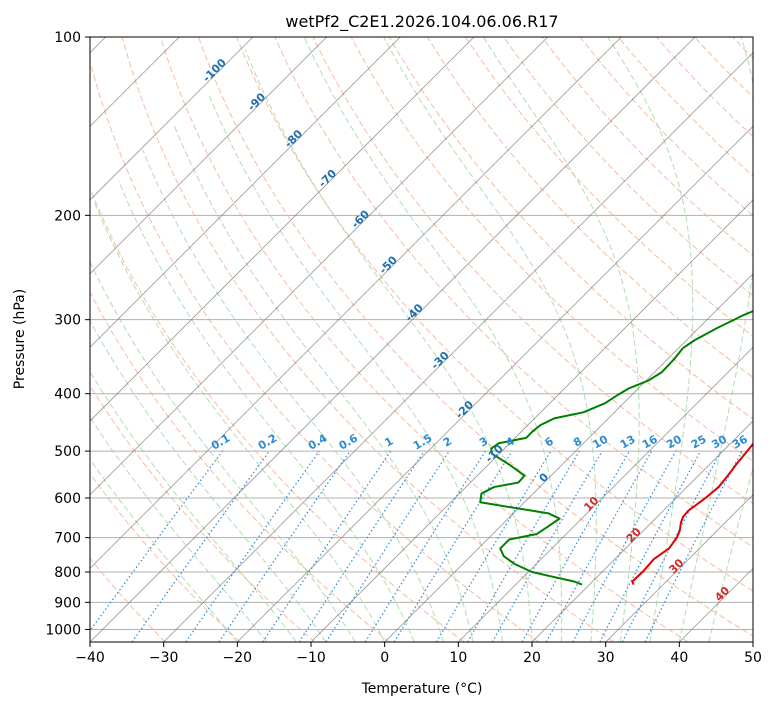 The image size is (775, 708). What do you see at coordinates (311, 658) in the screenshot?
I see `x-tick-label: −10` at bounding box center [311, 658].